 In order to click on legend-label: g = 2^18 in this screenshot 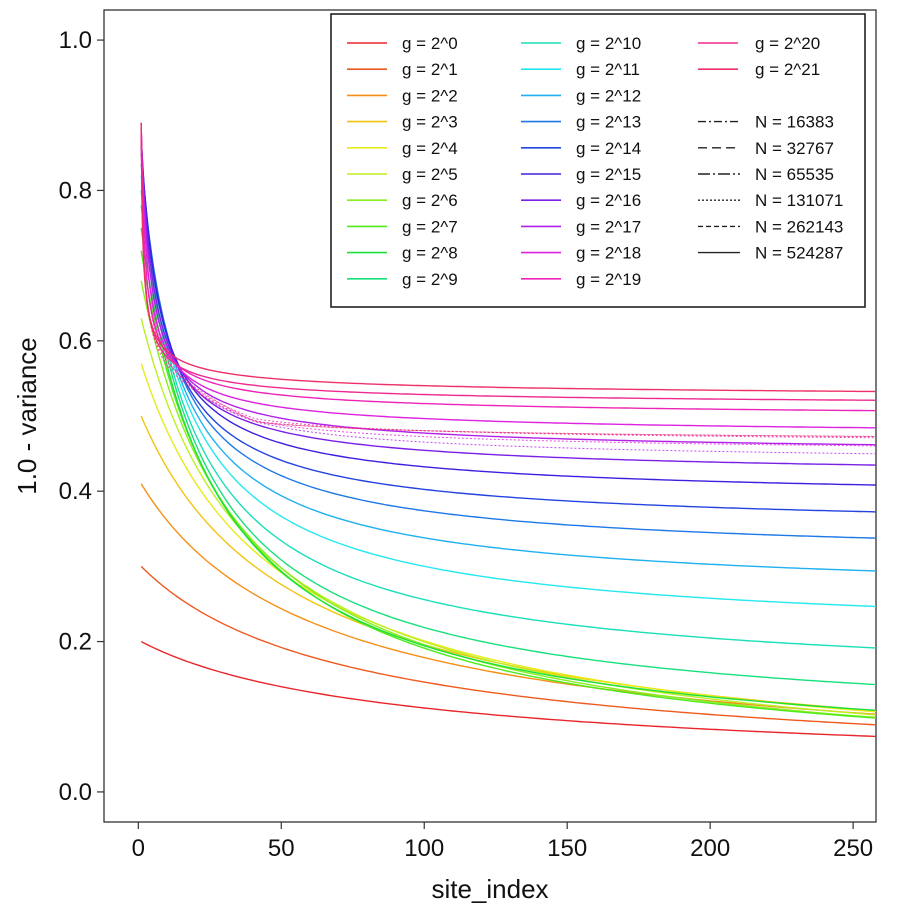, I will do `click(608, 253)`.